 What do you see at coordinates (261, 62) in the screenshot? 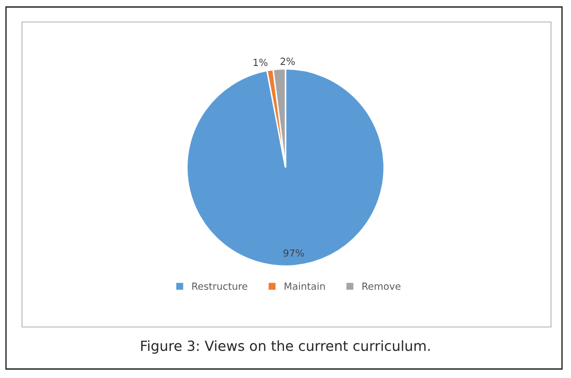
I see `data-label: 1%` at bounding box center [261, 62].